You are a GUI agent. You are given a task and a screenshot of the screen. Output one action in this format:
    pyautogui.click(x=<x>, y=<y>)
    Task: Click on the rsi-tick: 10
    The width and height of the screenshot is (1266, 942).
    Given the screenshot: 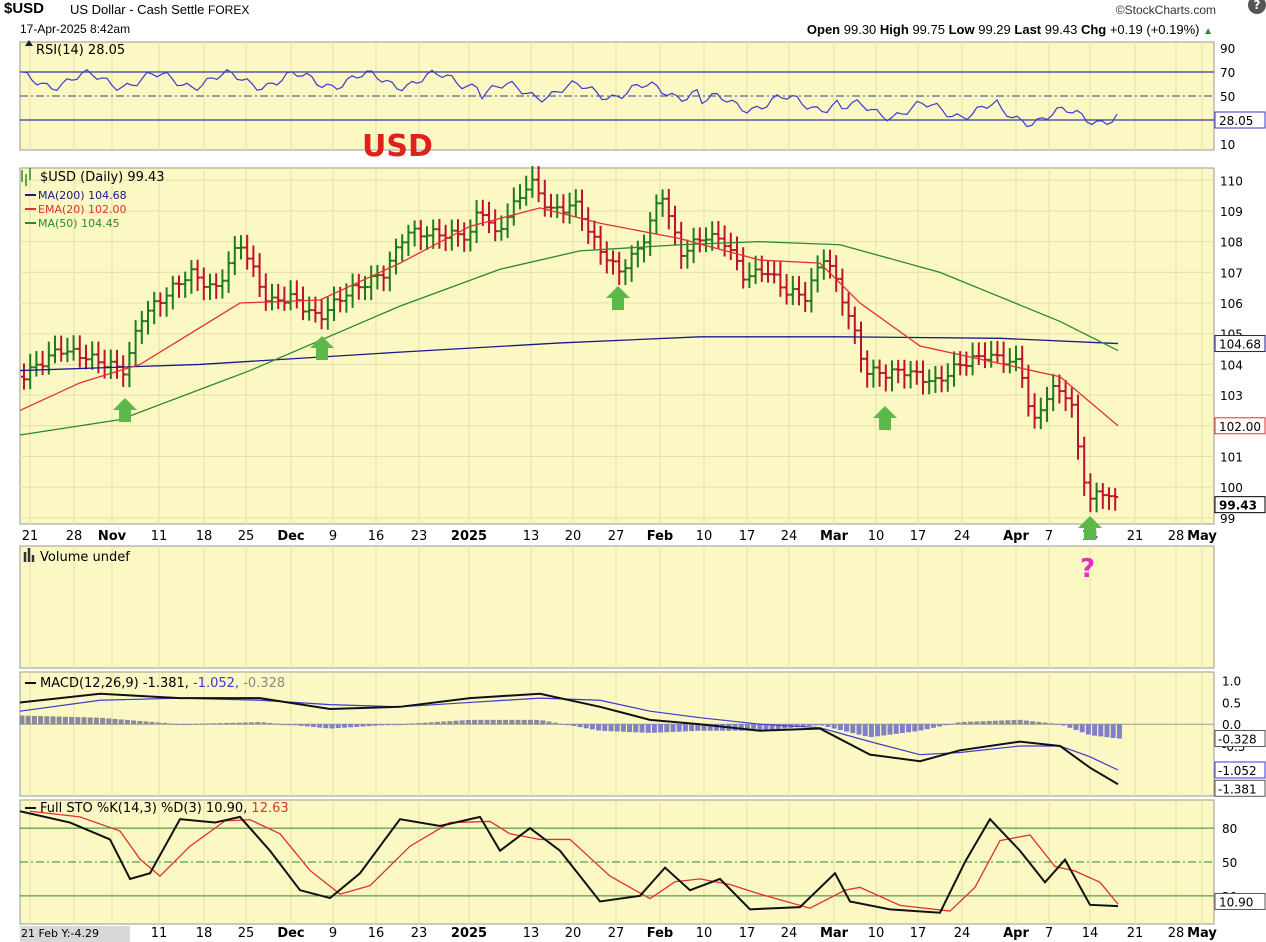 What is the action you would take?
    pyautogui.click(x=1227, y=145)
    